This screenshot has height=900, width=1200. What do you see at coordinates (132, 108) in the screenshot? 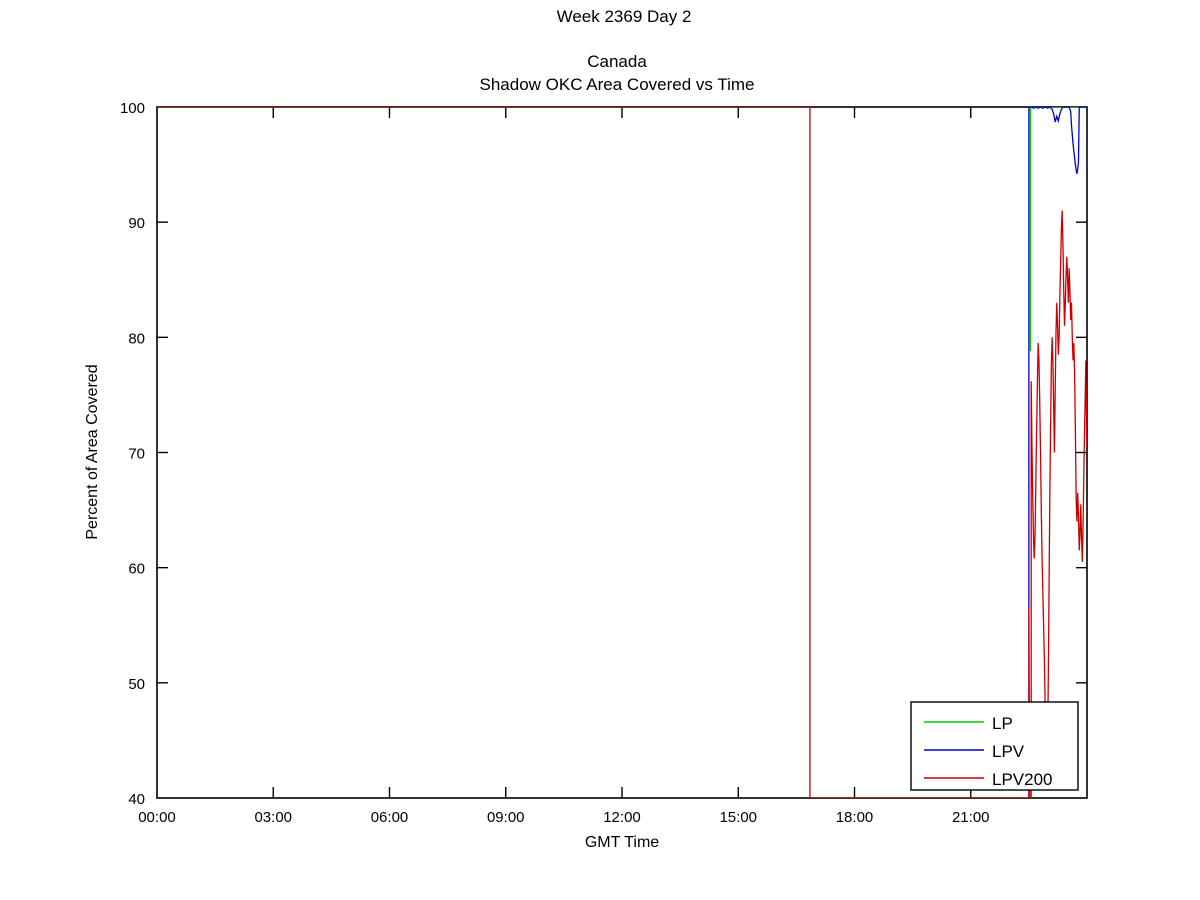
I see `y-tick-label: 100` at bounding box center [132, 108].